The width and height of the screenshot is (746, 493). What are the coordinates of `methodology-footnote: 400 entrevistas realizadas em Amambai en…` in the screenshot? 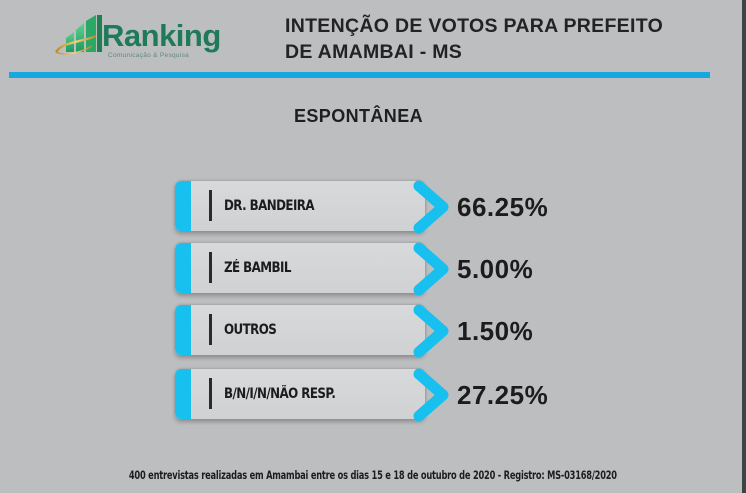 It's located at (373, 475).